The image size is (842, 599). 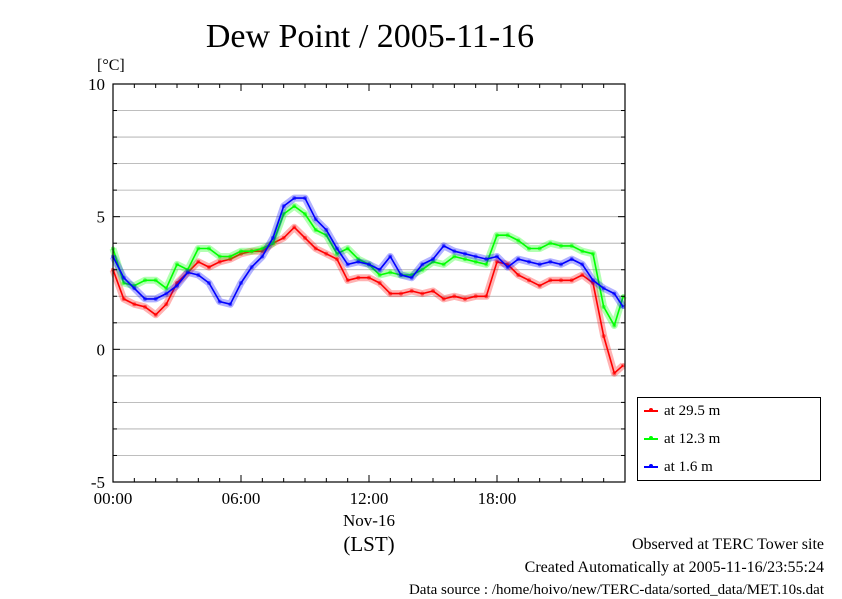 I want to click on chart-legend: at 29.5 m at 12.3 m at 1.6 m, so click(x=729, y=439).